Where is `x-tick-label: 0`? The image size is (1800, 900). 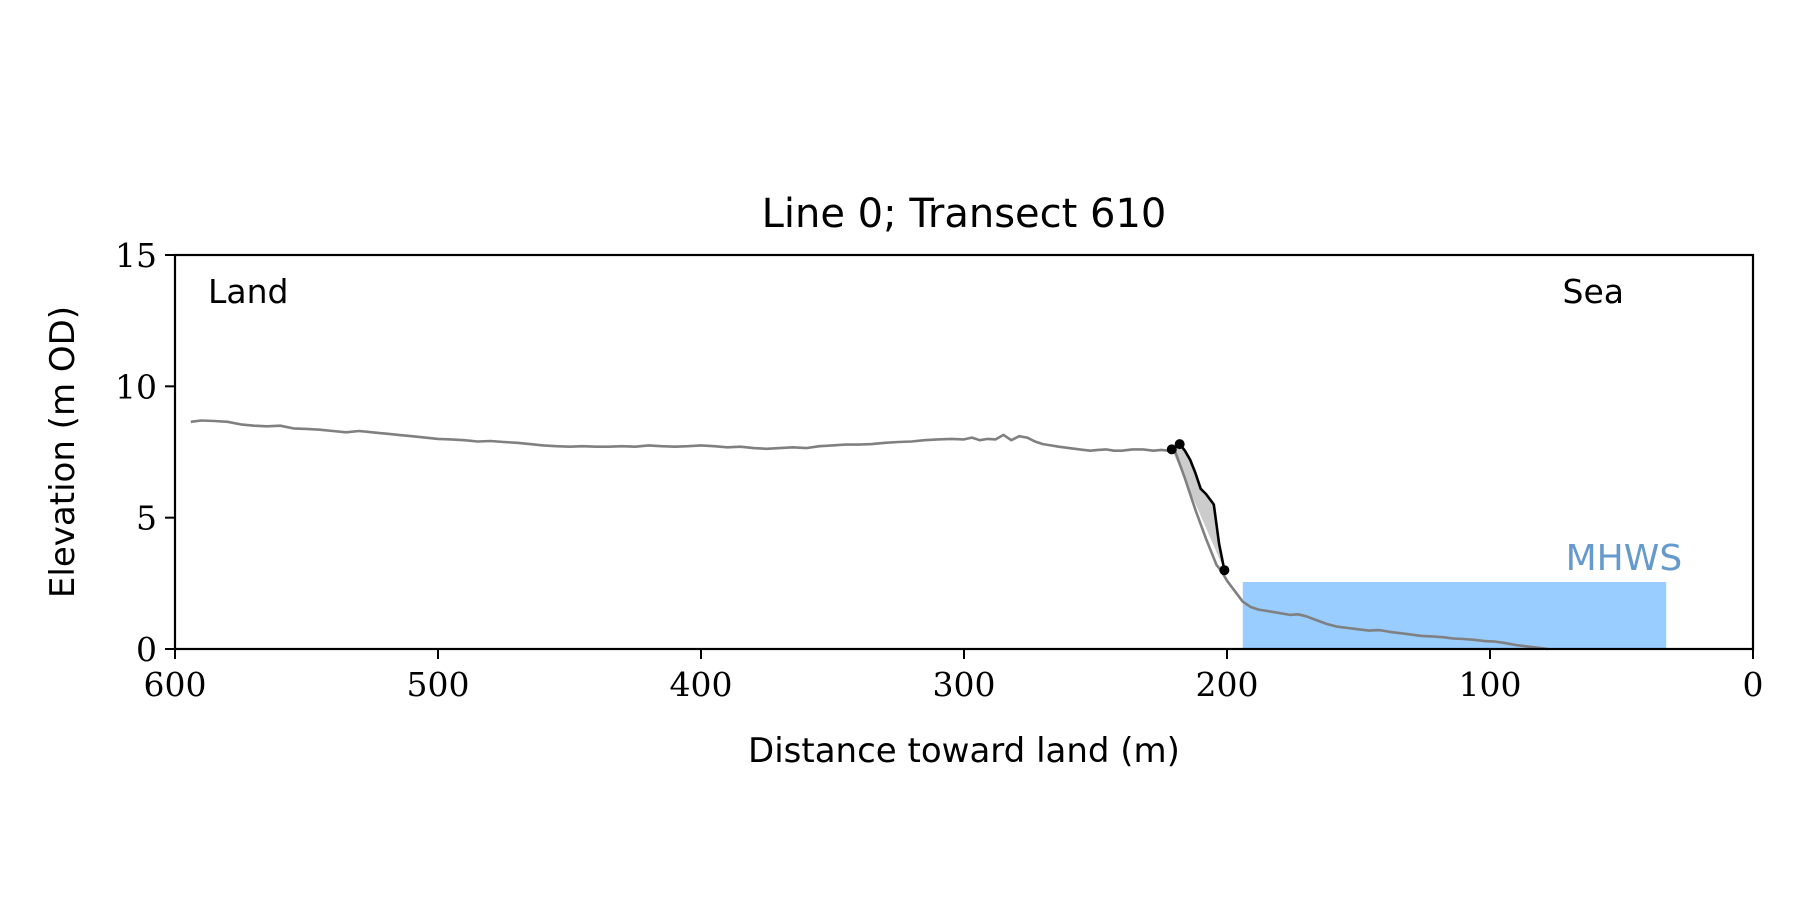
x-tick-label: 0 is located at coordinates (1753, 684).